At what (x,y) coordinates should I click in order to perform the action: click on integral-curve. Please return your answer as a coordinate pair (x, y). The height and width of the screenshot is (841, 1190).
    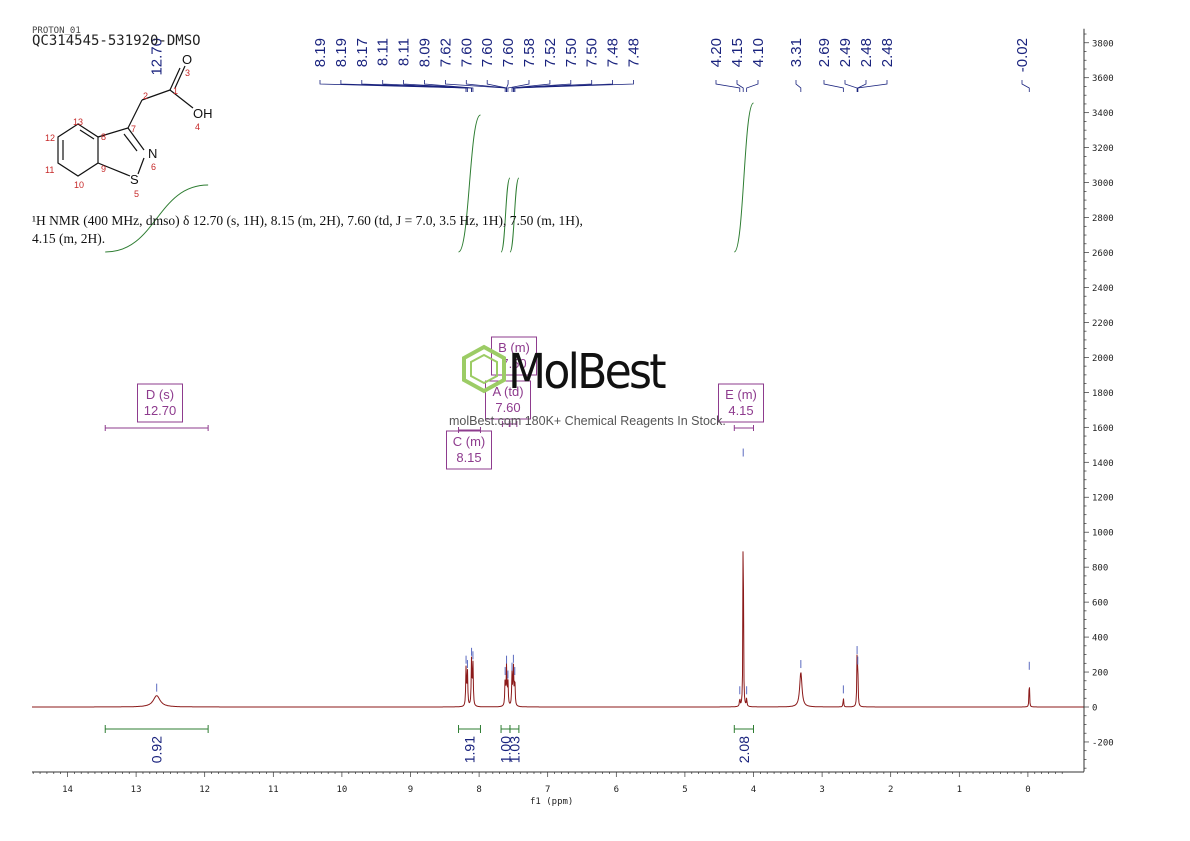
    Looking at the image, I should click on (514, 215).